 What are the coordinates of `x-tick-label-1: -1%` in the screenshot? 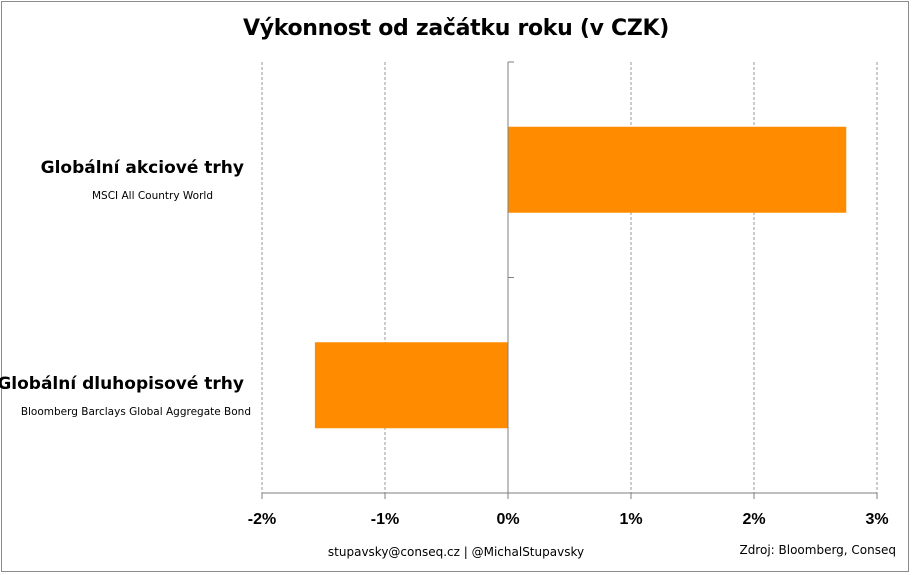 It's located at (385, 519).